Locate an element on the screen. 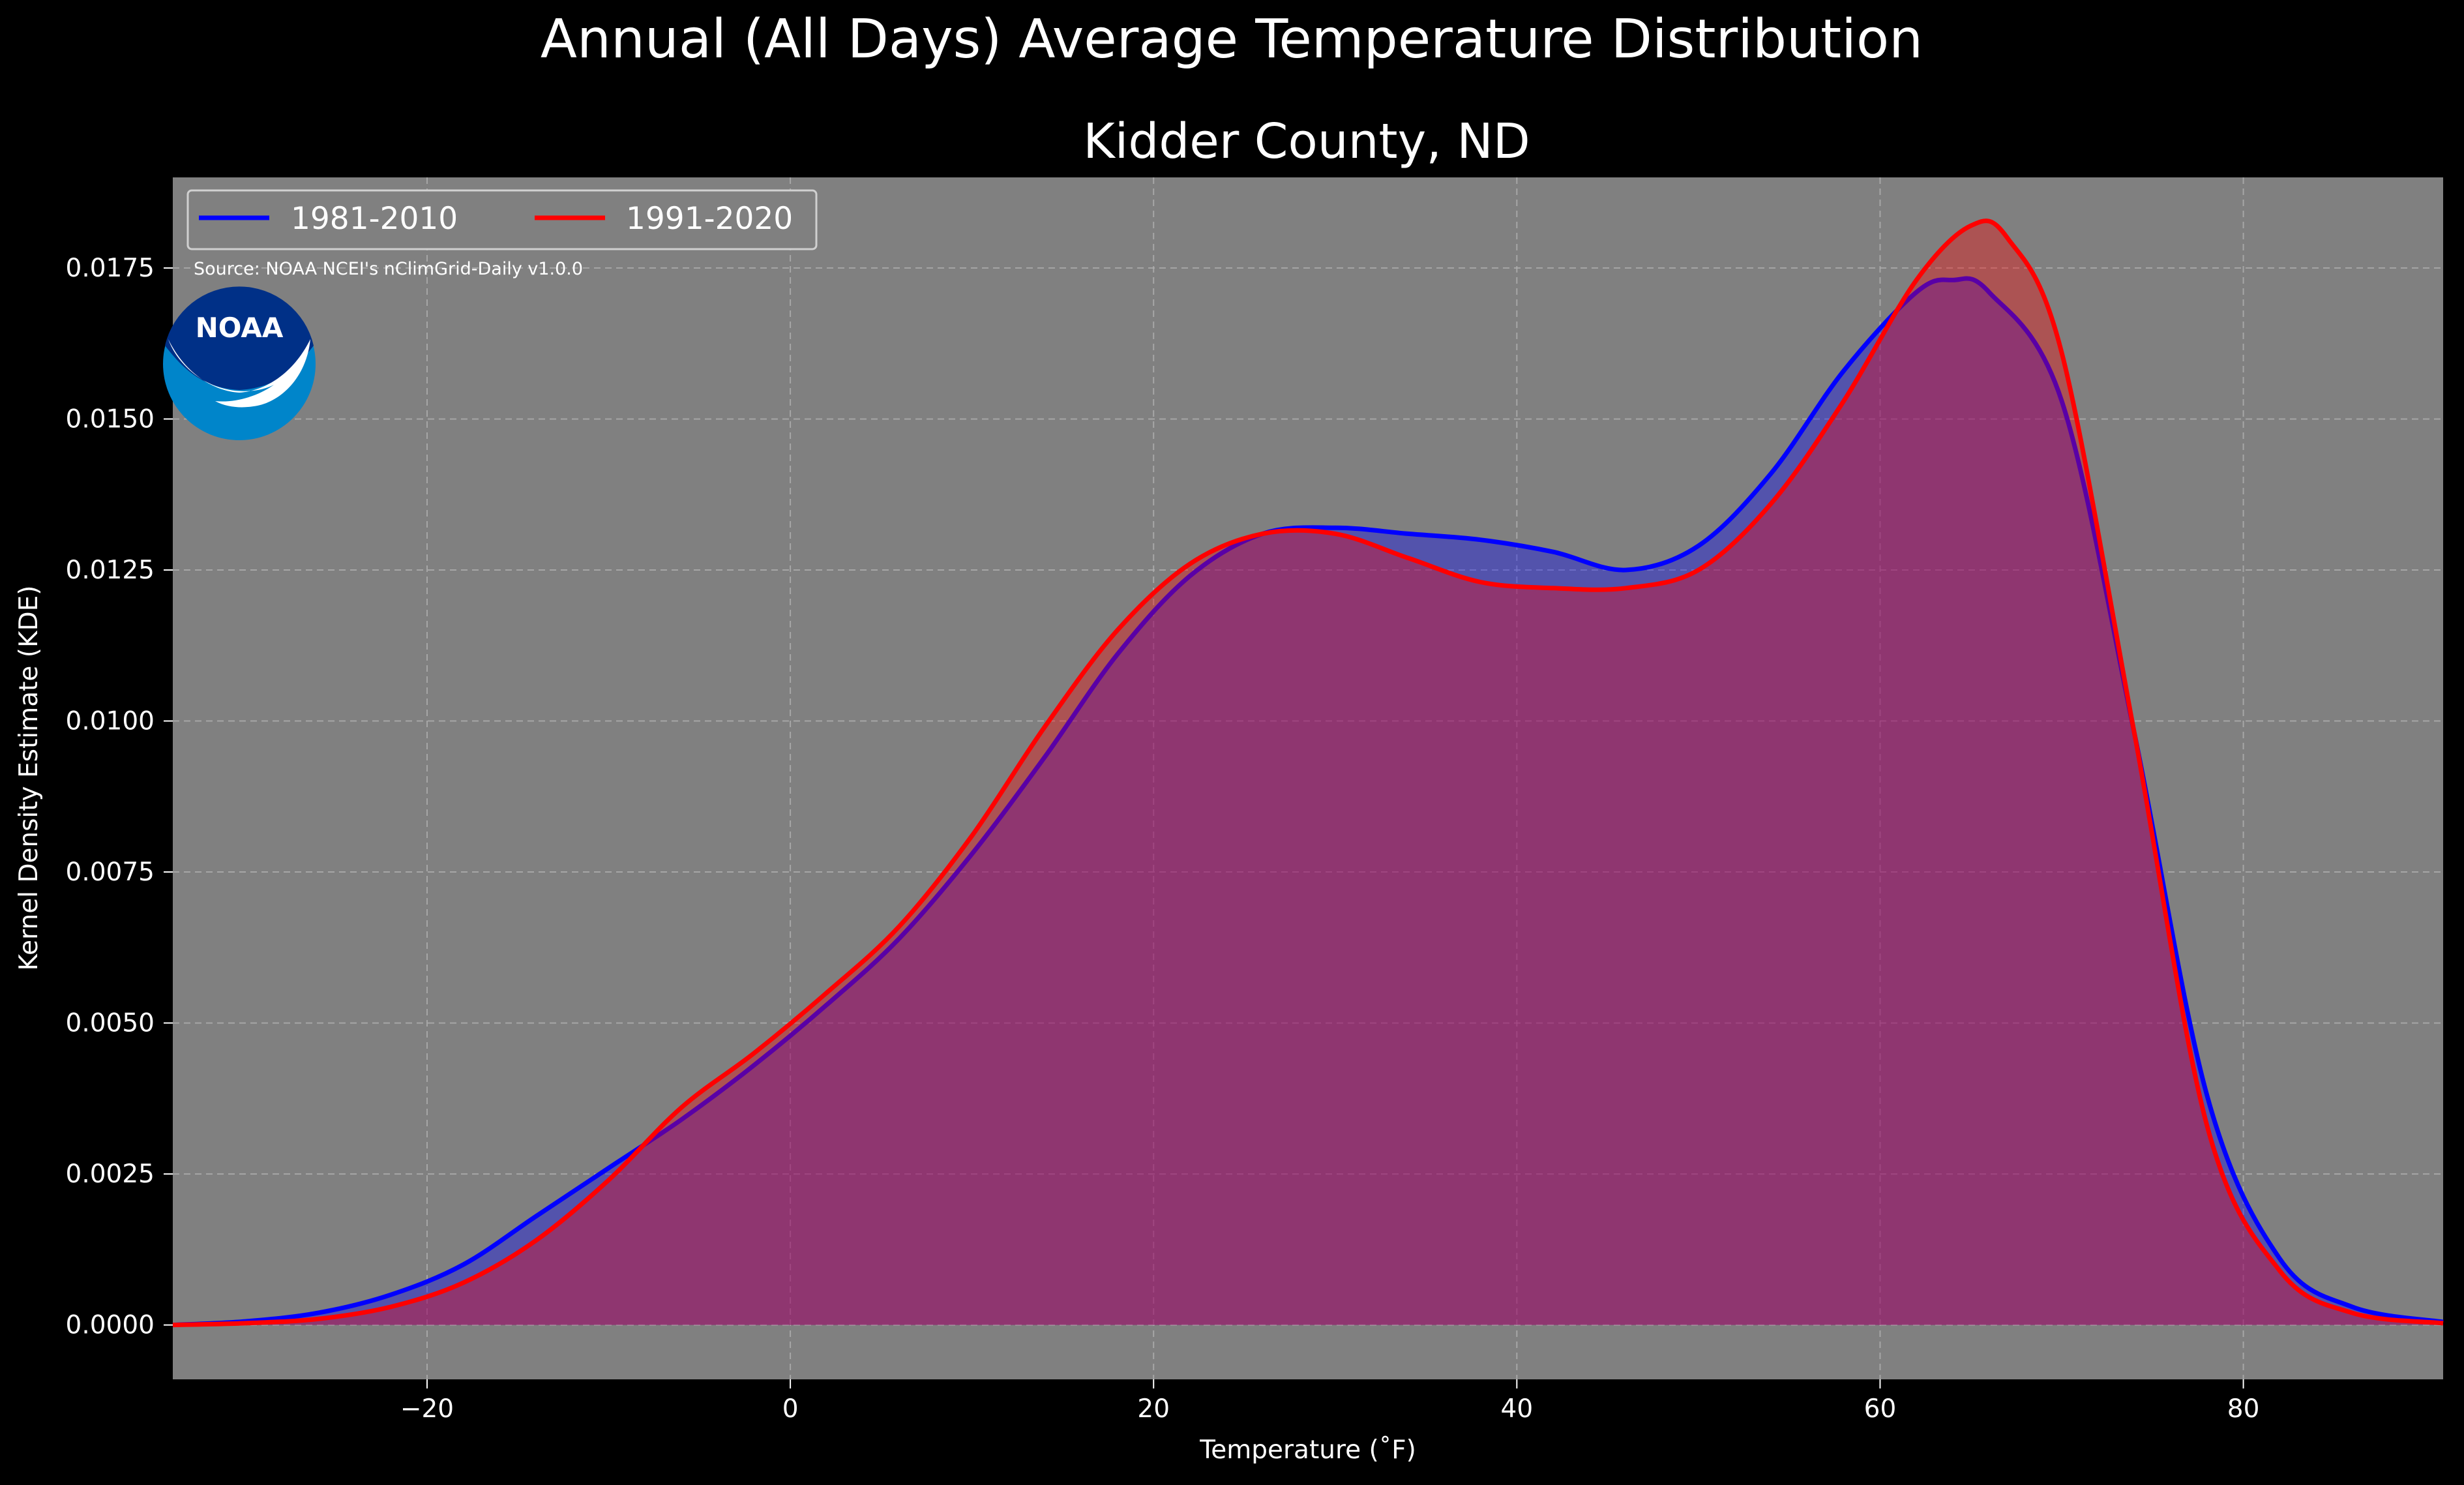  noaa-logo: NOAA is located at coordinates (239, 363).